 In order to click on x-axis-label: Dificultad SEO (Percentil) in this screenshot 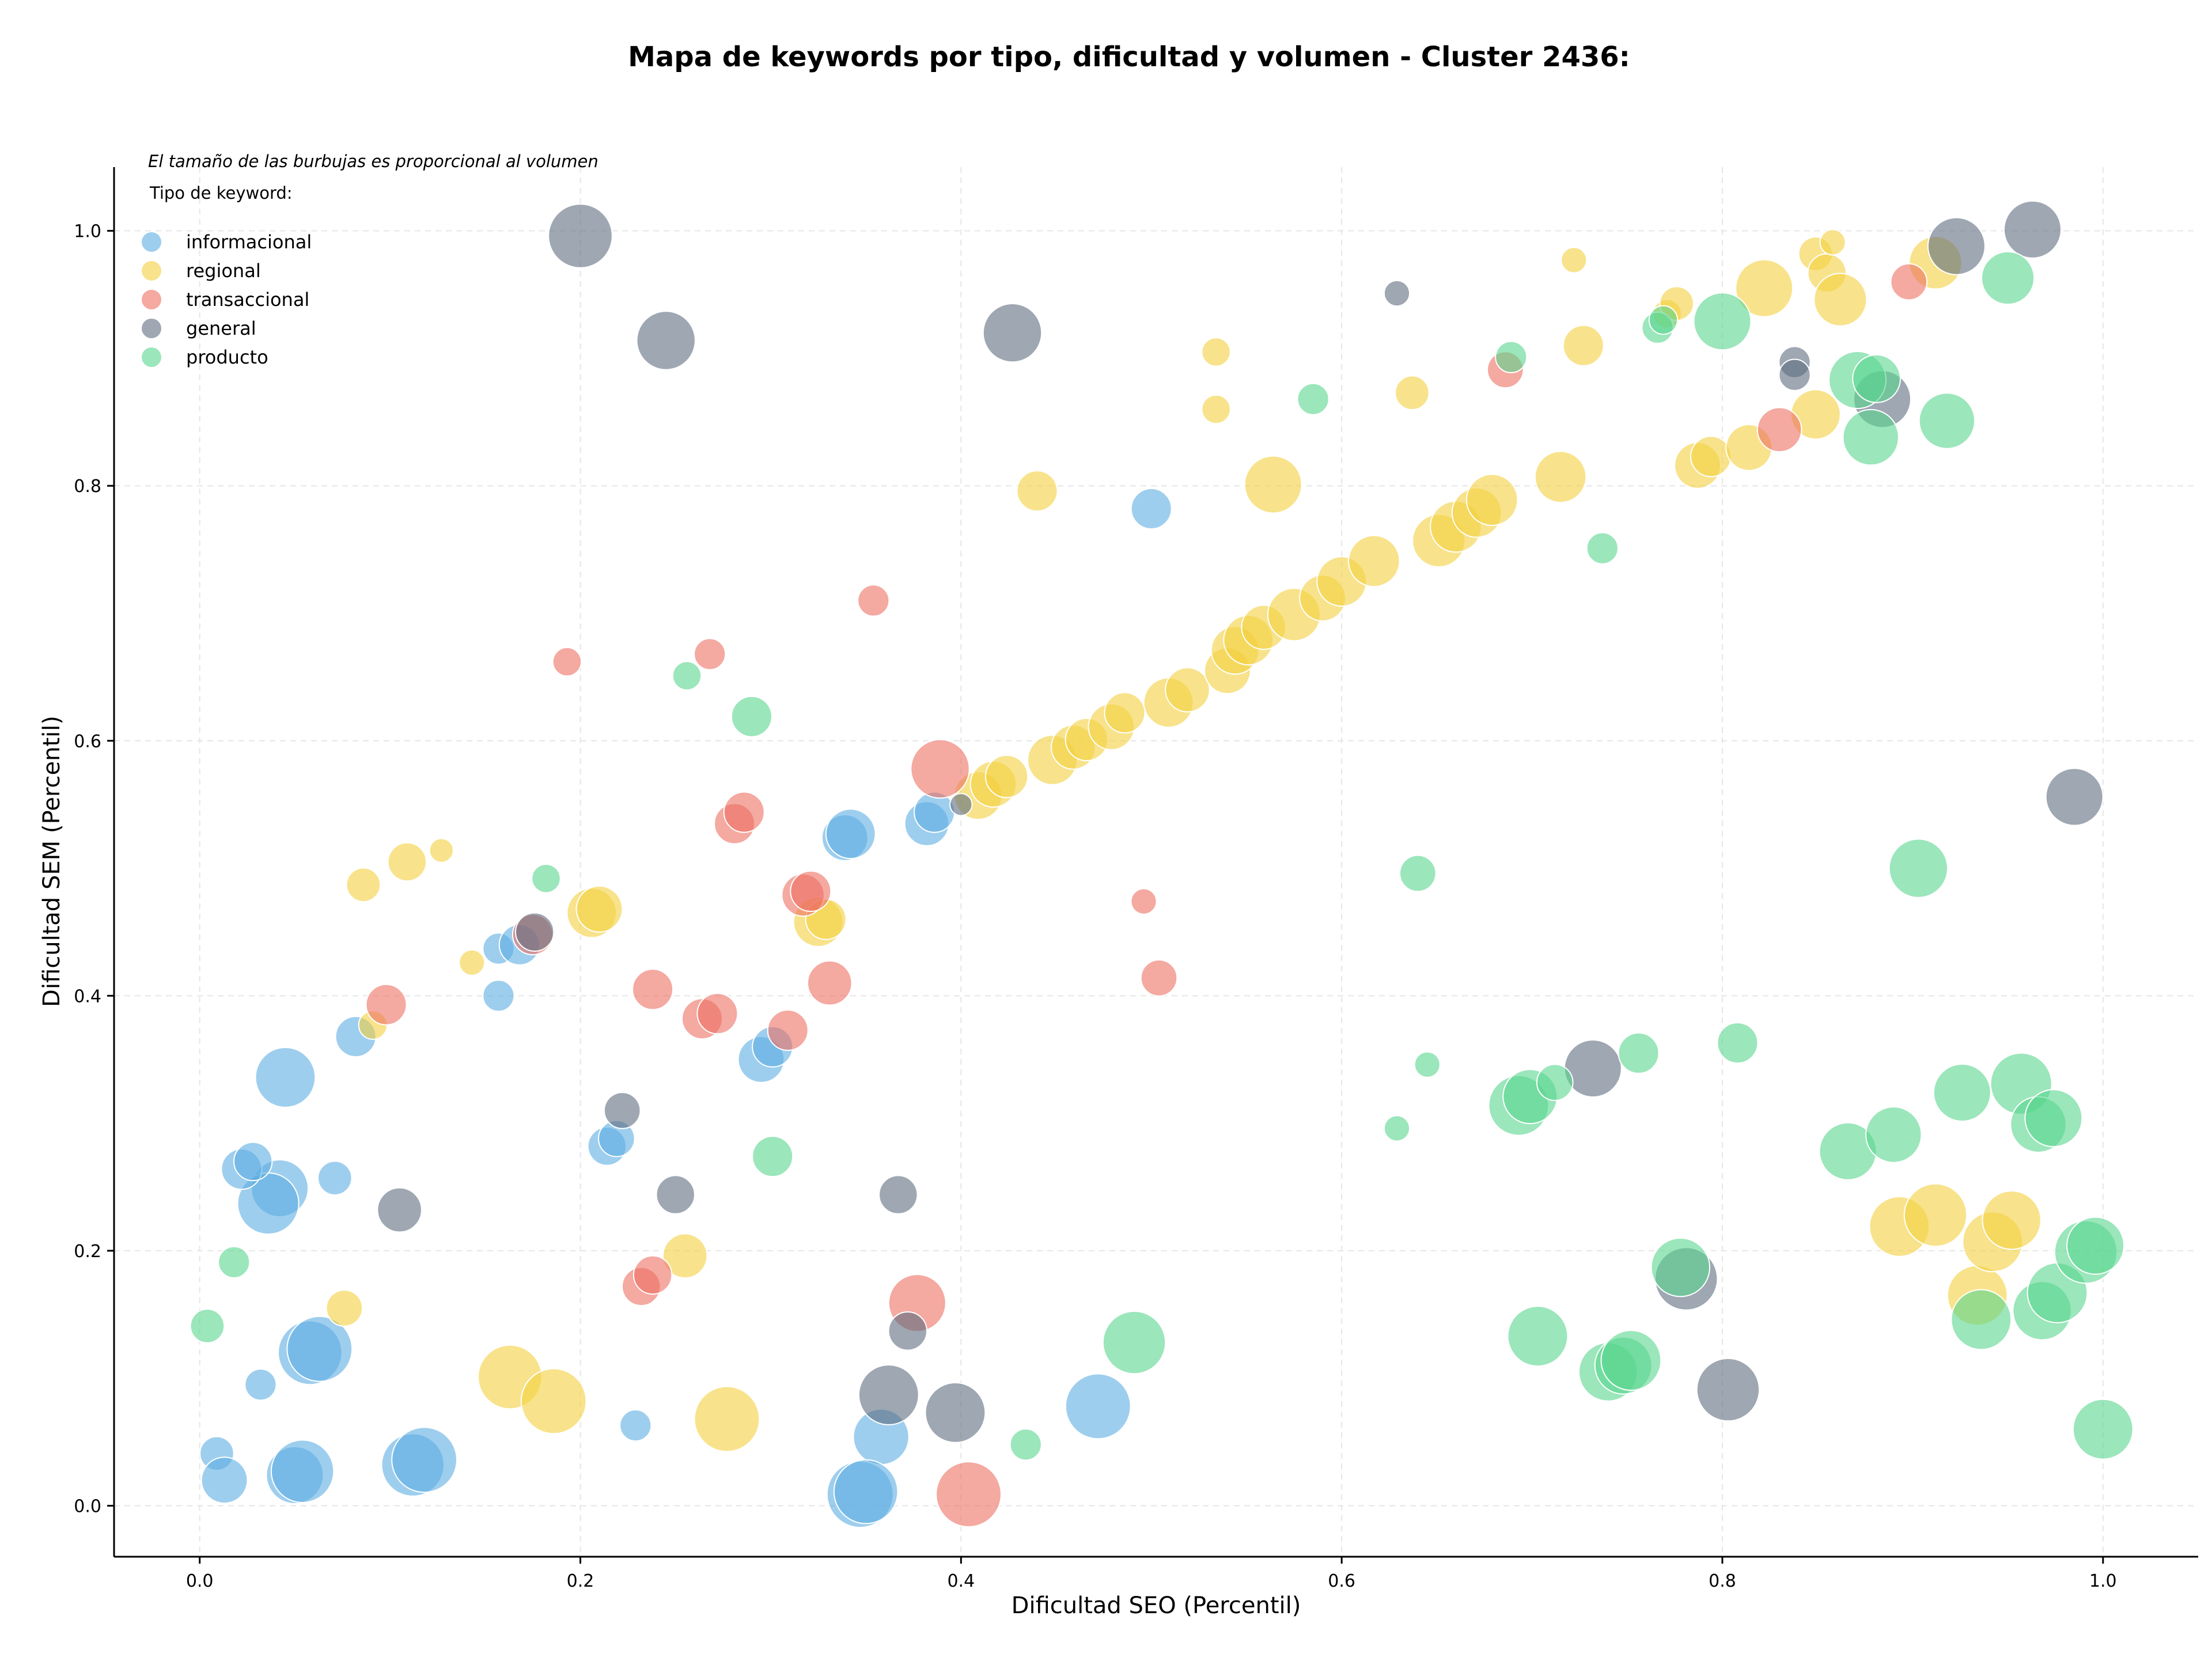, I will do `click(1156, 1605)`.